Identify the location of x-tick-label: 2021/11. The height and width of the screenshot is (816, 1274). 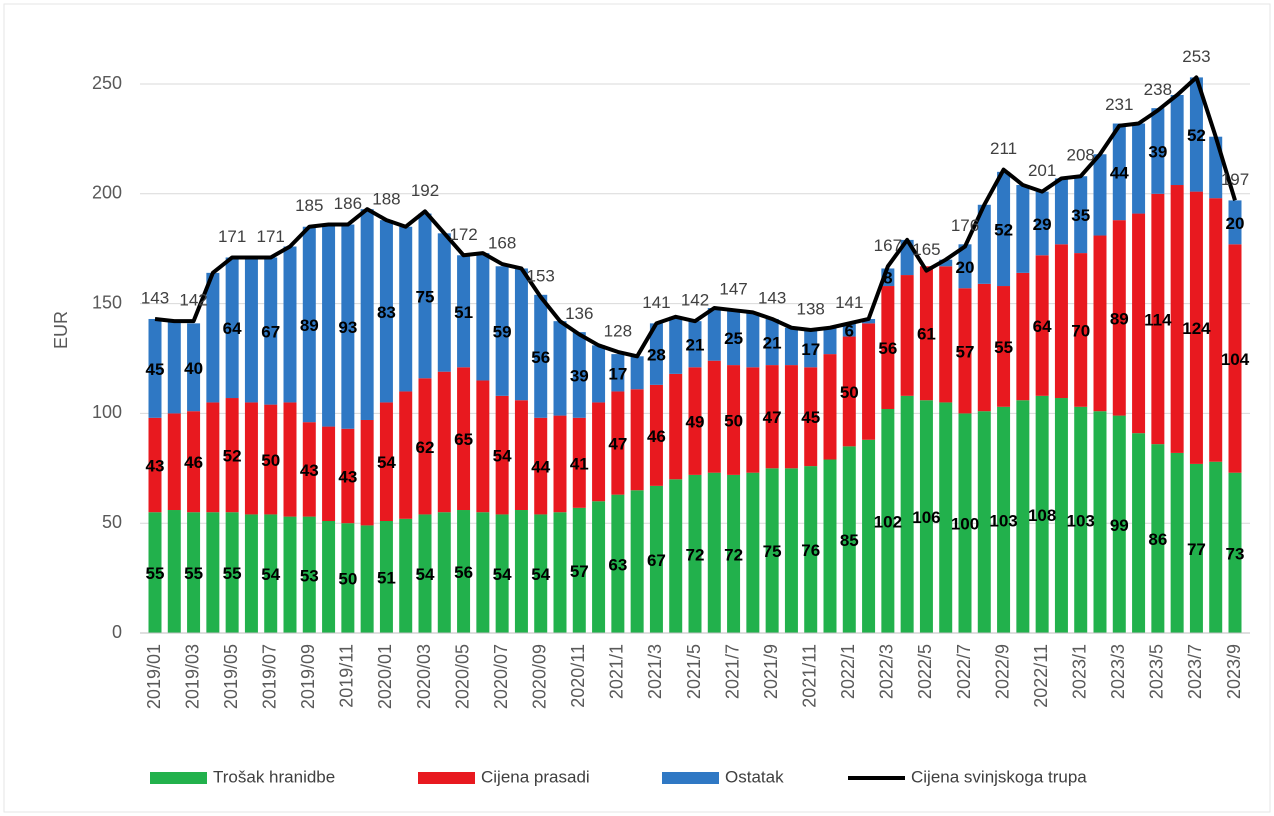
(809, 676).